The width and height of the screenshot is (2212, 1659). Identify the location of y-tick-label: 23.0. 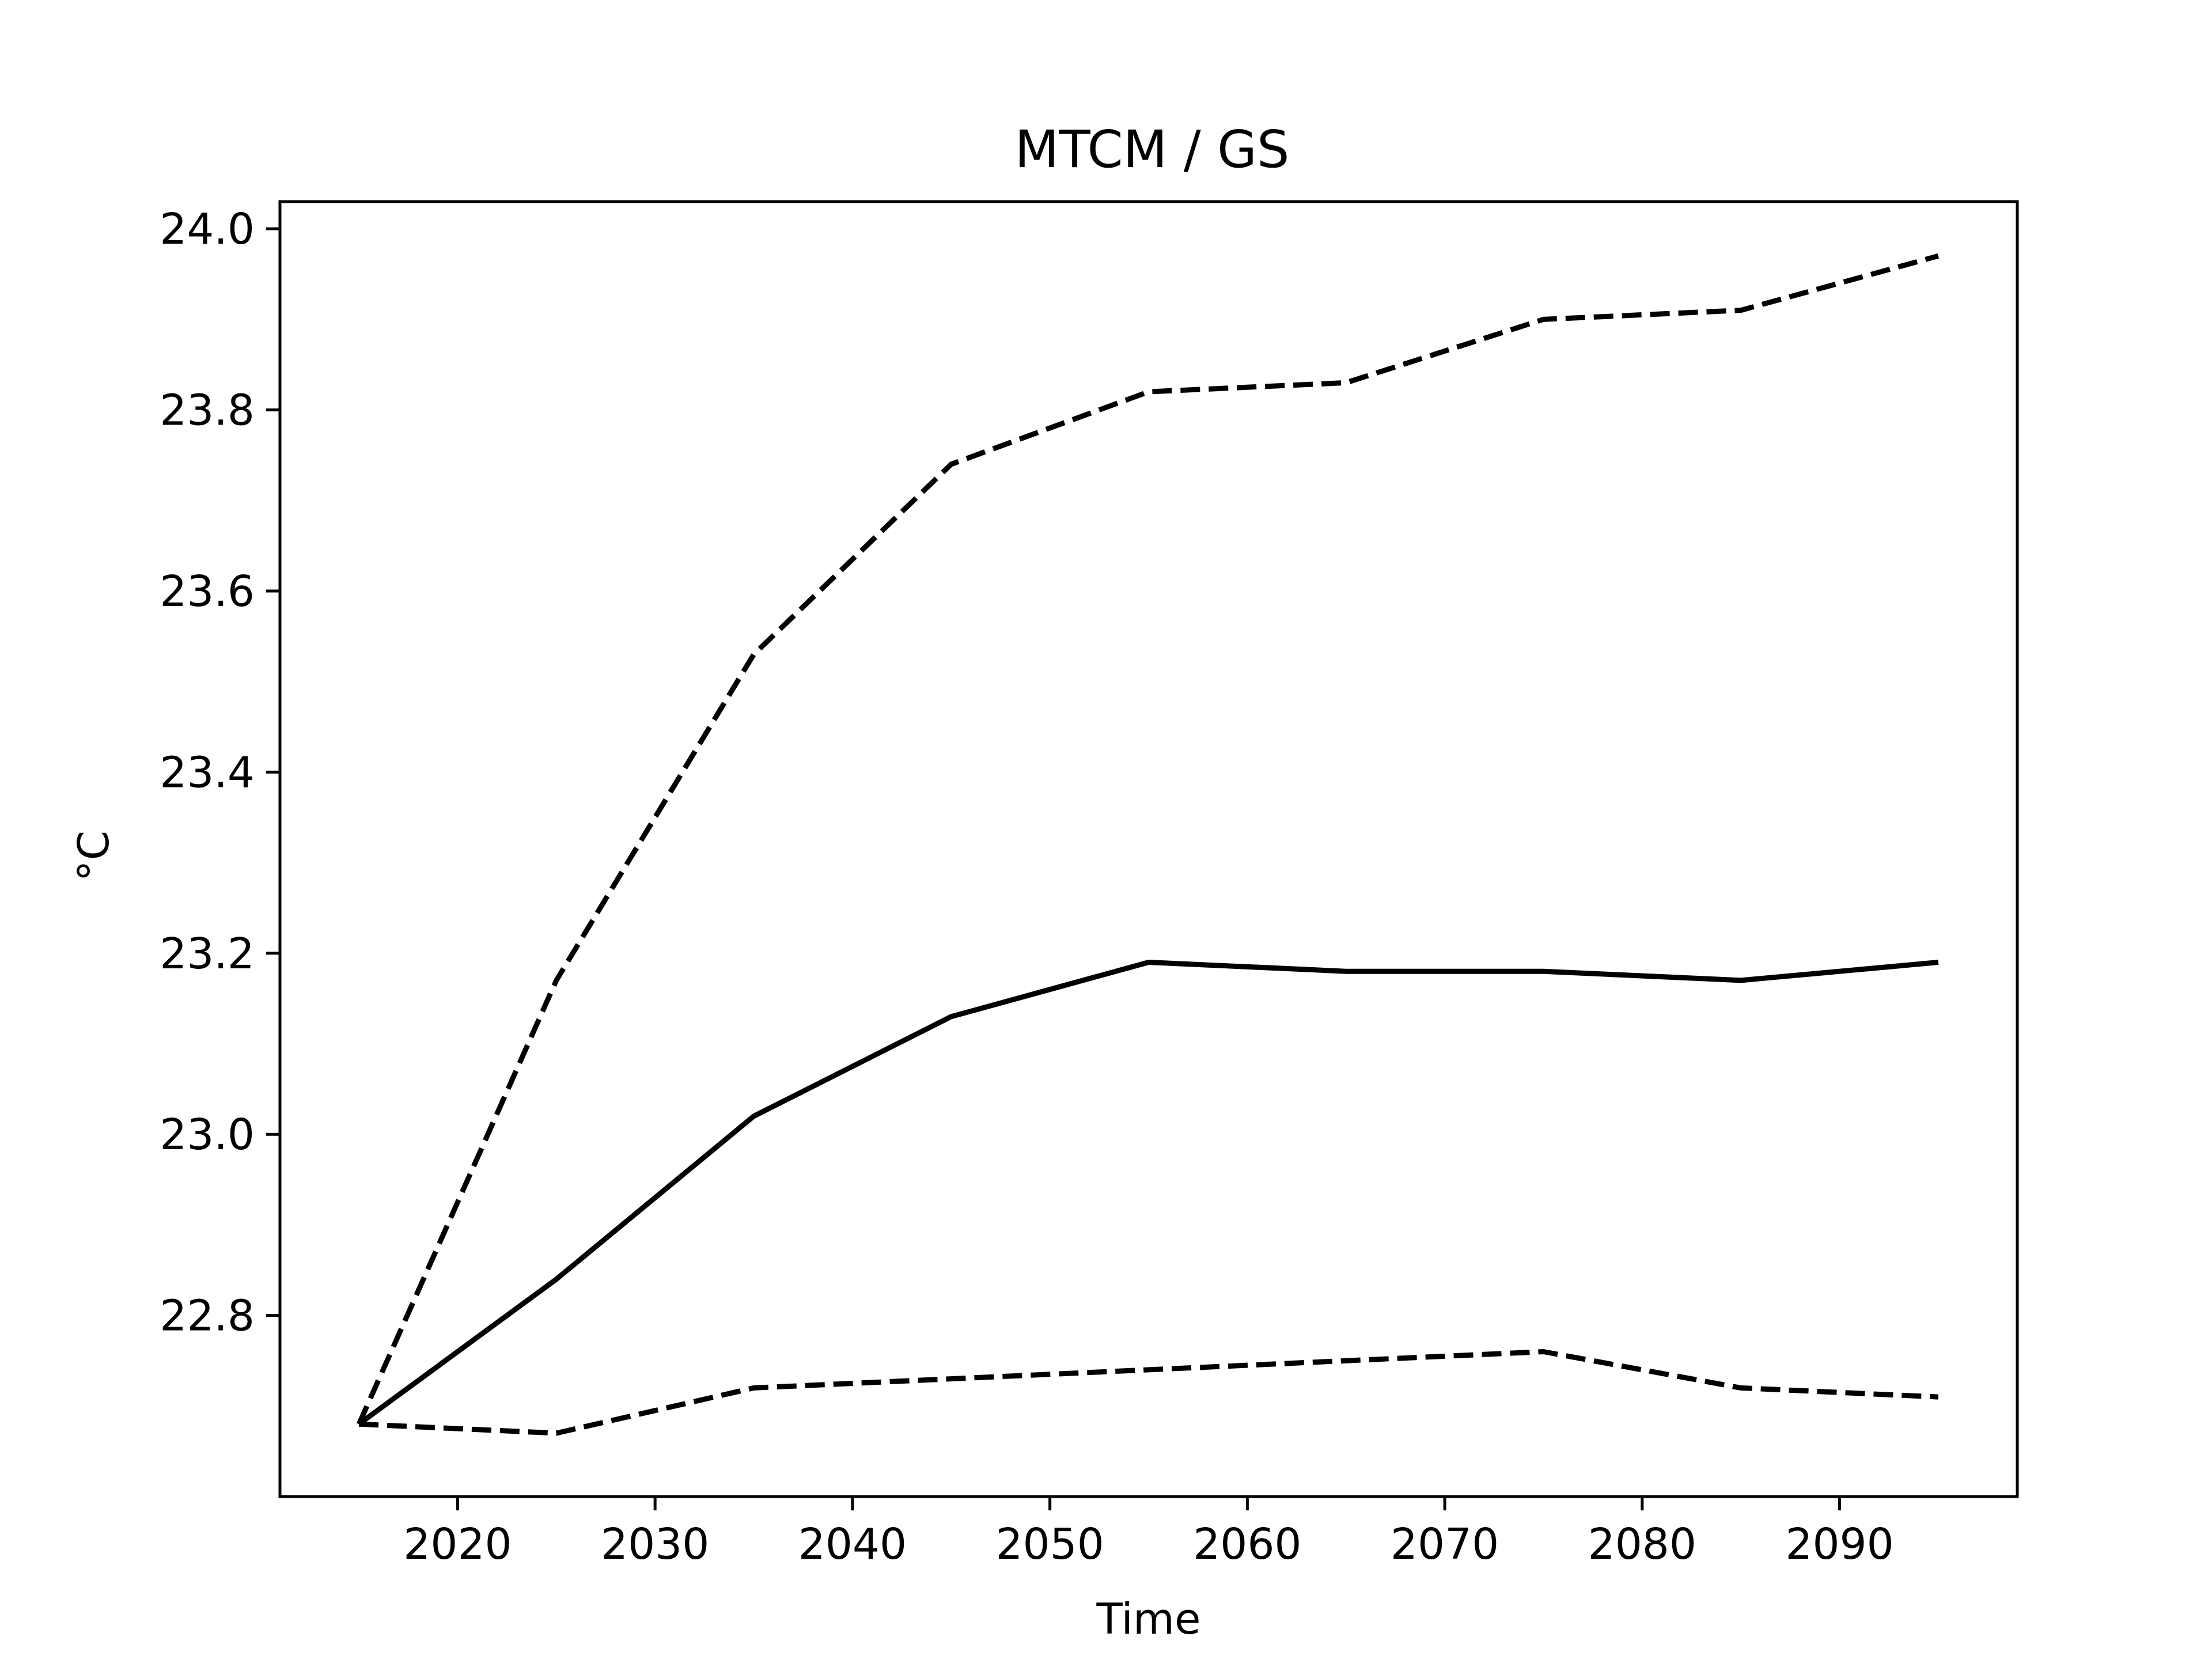
(207, 1135).